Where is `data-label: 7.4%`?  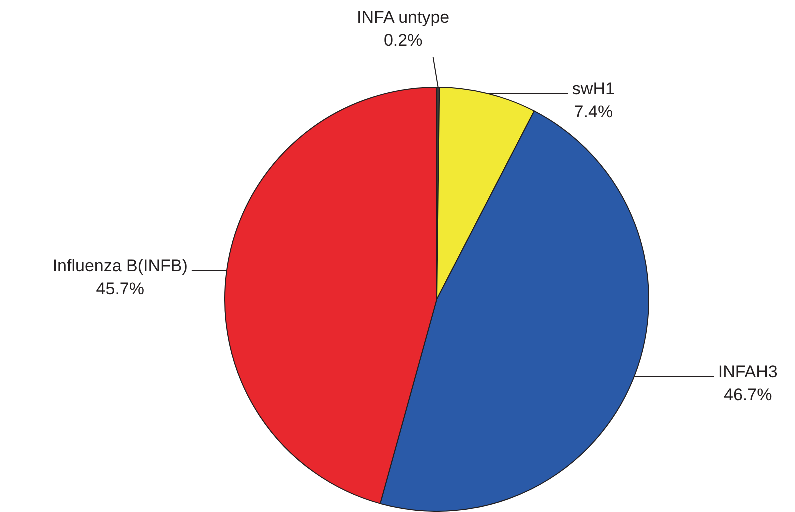
data-label: 7.4% is located at coordinates (594, 112).